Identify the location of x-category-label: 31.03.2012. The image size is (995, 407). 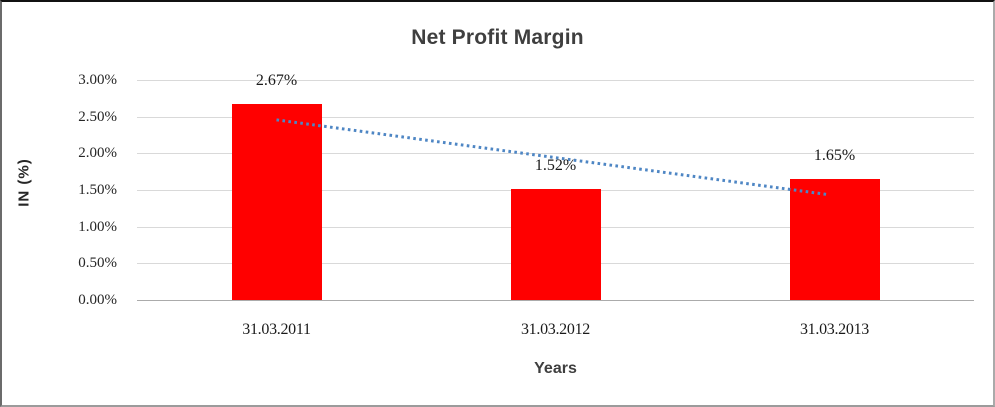
(555, 329).